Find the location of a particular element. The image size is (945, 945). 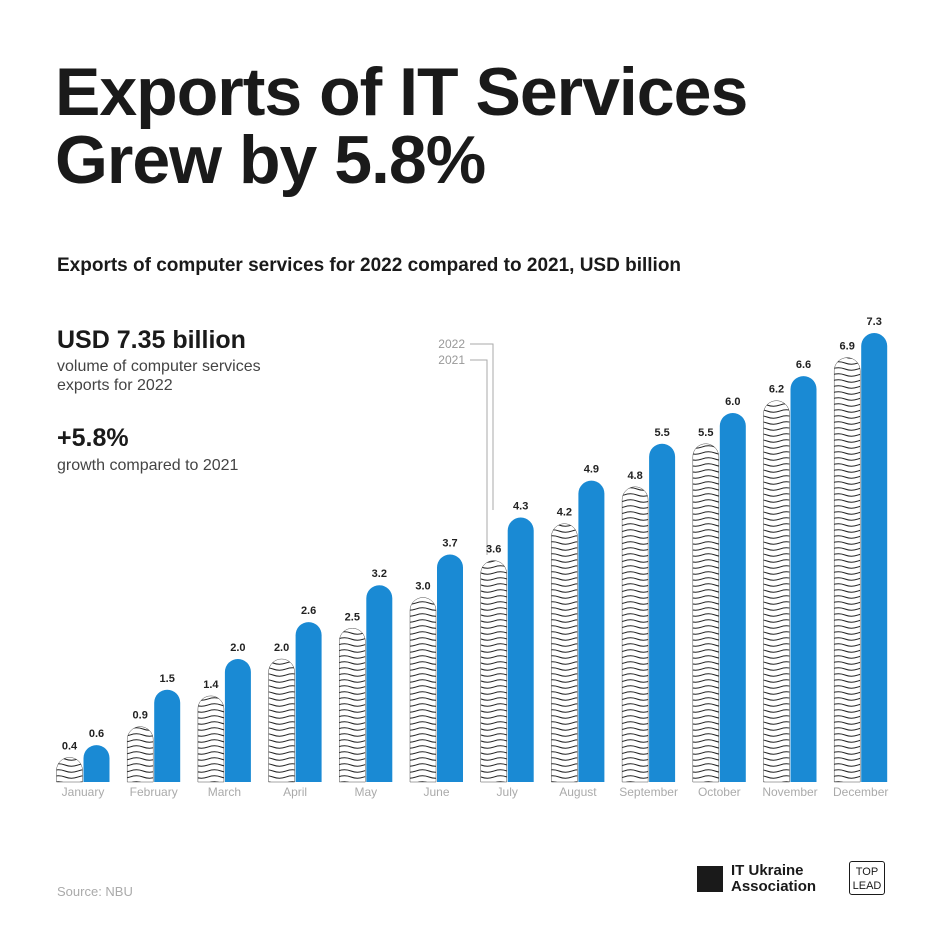

x-tick-label: October is located at coordinates (719, 792).